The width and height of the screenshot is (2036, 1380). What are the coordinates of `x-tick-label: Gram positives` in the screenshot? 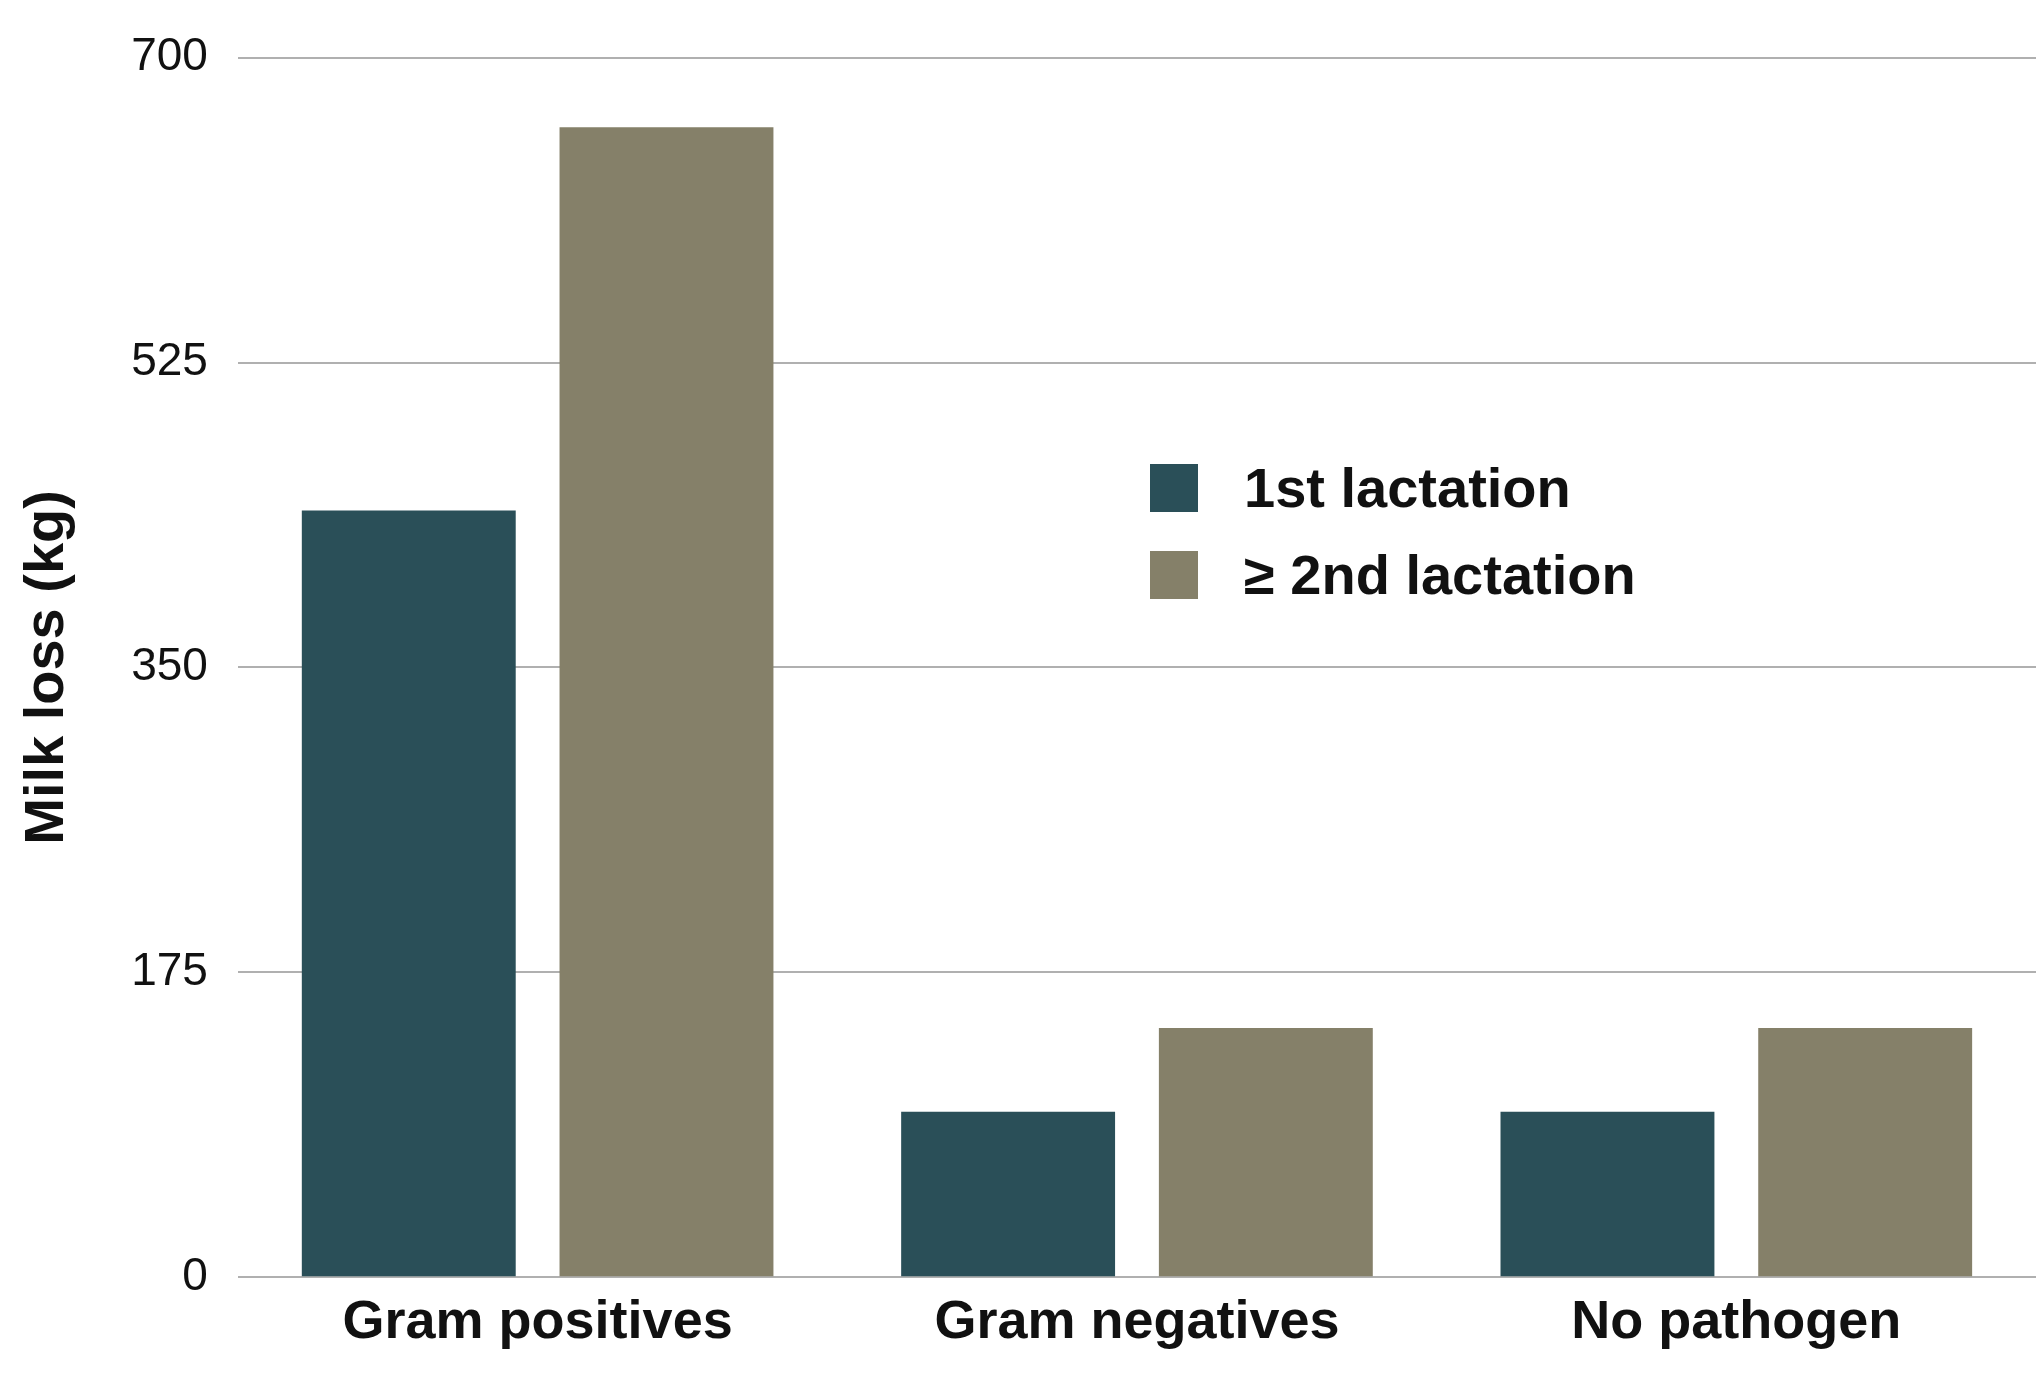 It's located at (537, 1319).